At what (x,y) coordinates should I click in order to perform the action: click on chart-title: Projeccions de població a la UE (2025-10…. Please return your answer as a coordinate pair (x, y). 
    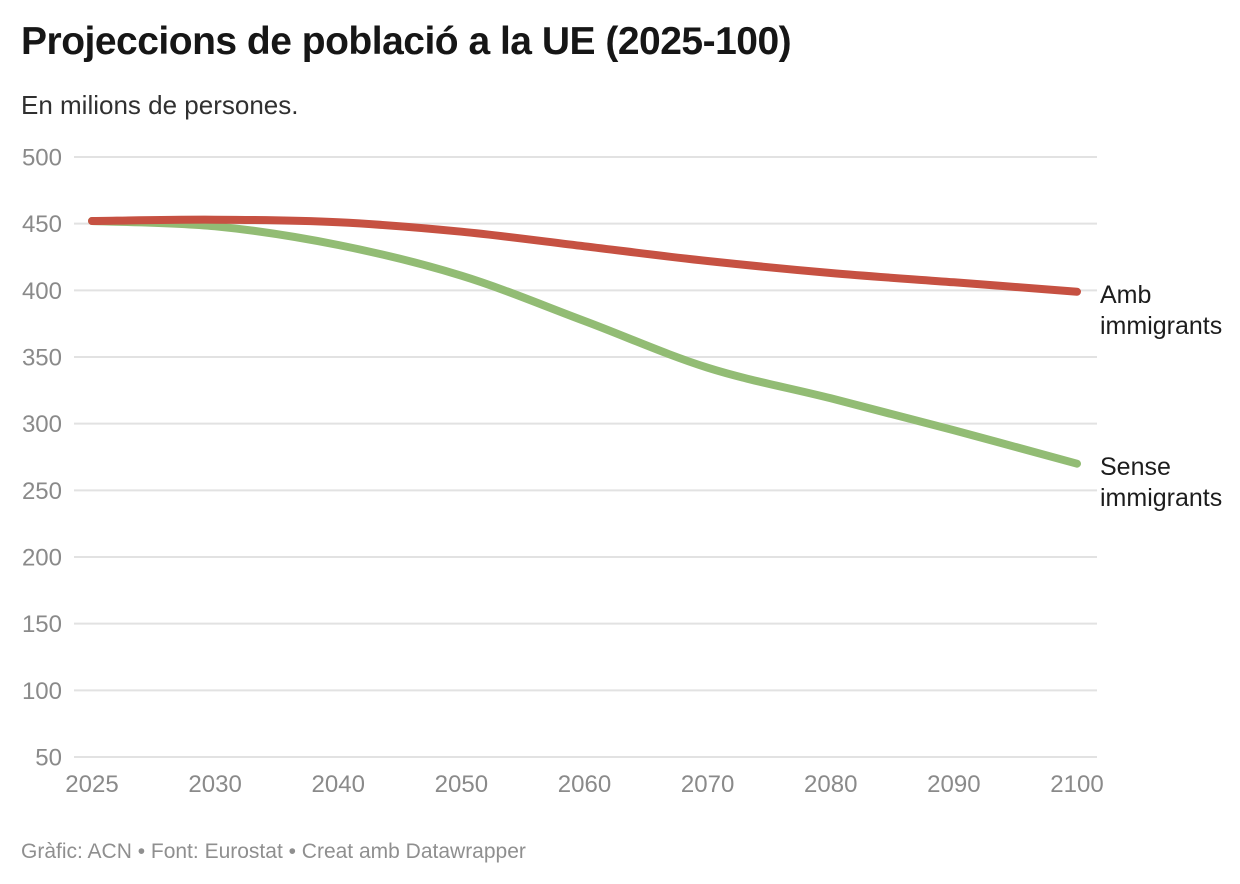
    Looking at the image, I should click on (406, 41).